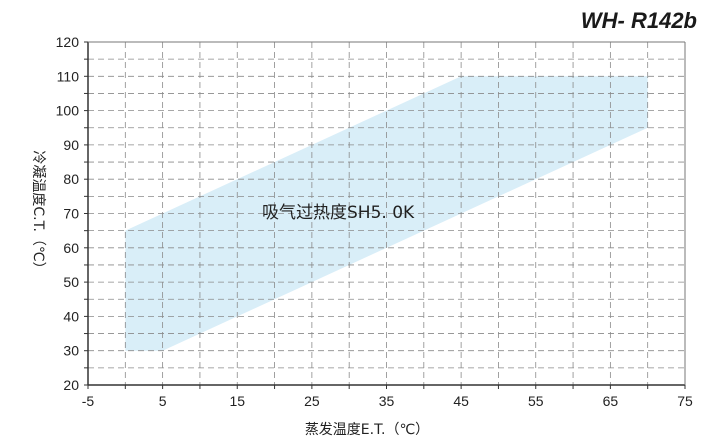  Describe the element at coordinates (71, 179) in the screenshot. I see `y-tick-label: 80` at that location.